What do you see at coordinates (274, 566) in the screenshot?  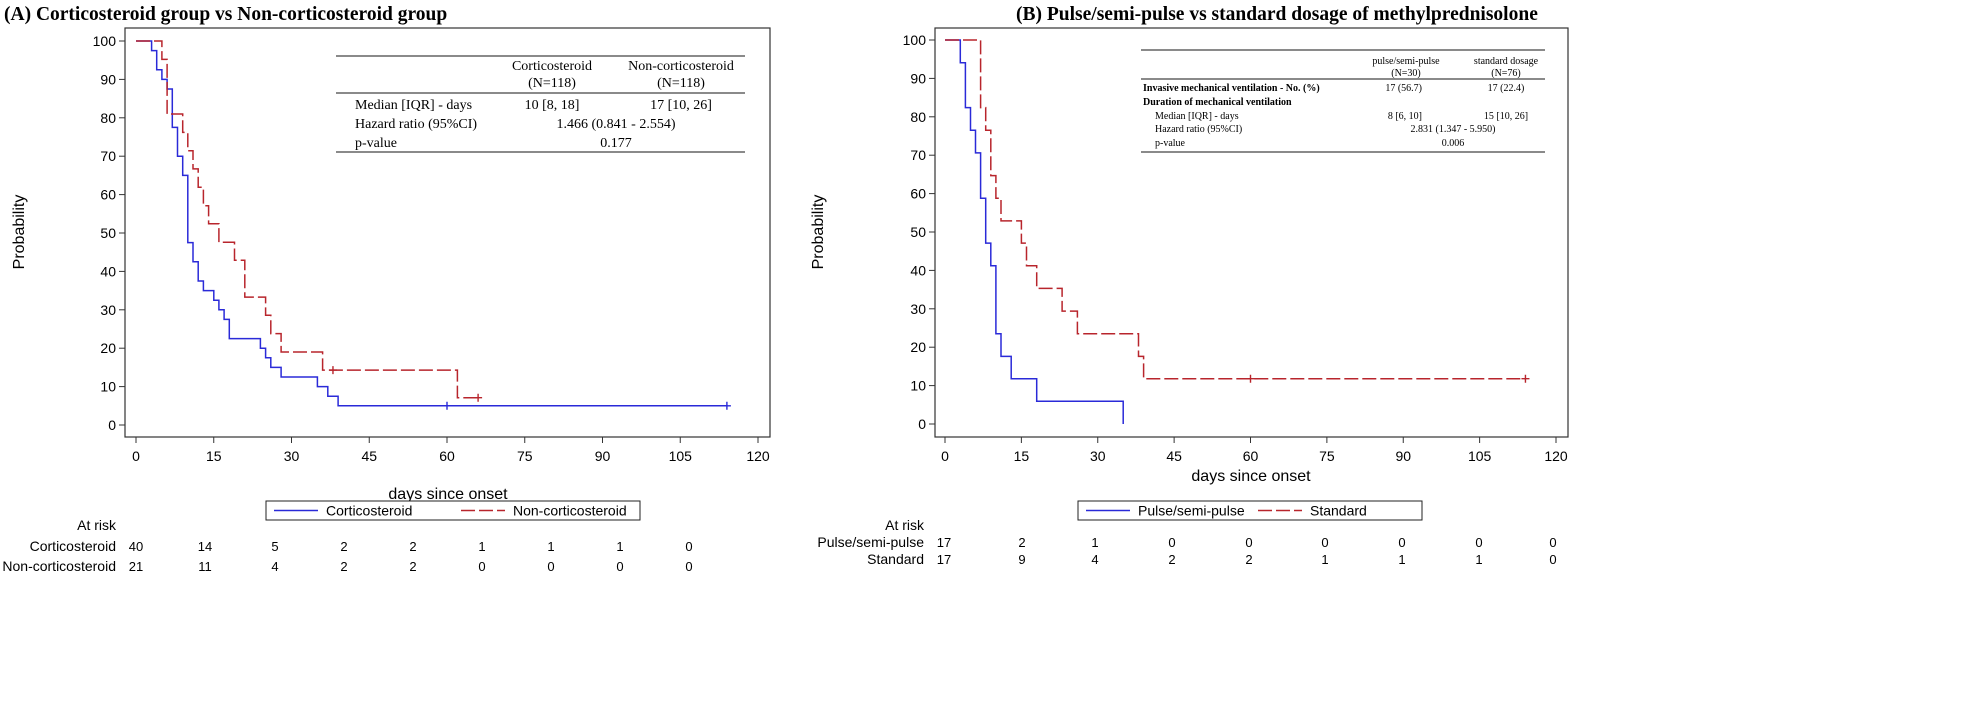 I see `panel-a-at-risk-value: 4` at bounding box center [274, 566].